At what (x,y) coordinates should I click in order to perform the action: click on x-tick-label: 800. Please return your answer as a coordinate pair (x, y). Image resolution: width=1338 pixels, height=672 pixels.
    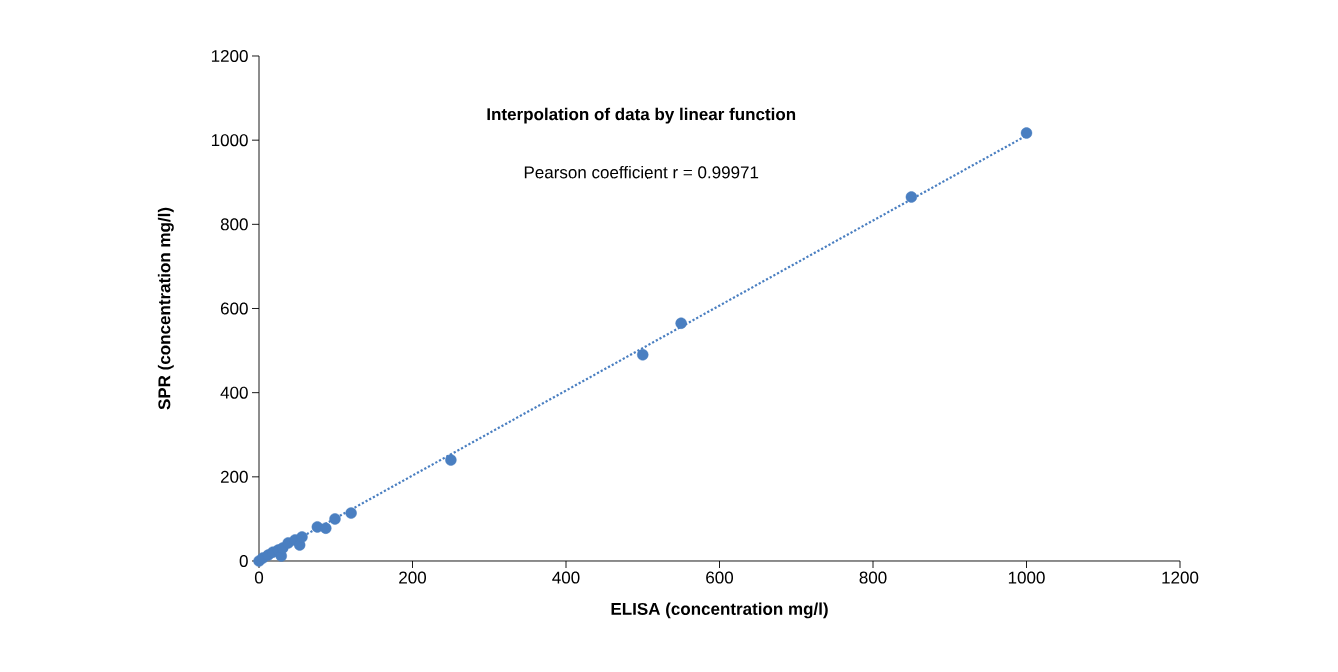
    Looking at the image, I should click on (873, 577).